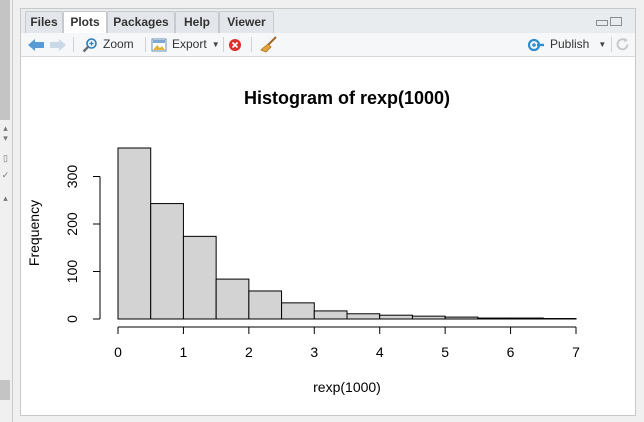 The image size is (644, 422). Describe the element at coordinates (445, 352) in the screenshot. I see `x-tick-label: 5` at that location.